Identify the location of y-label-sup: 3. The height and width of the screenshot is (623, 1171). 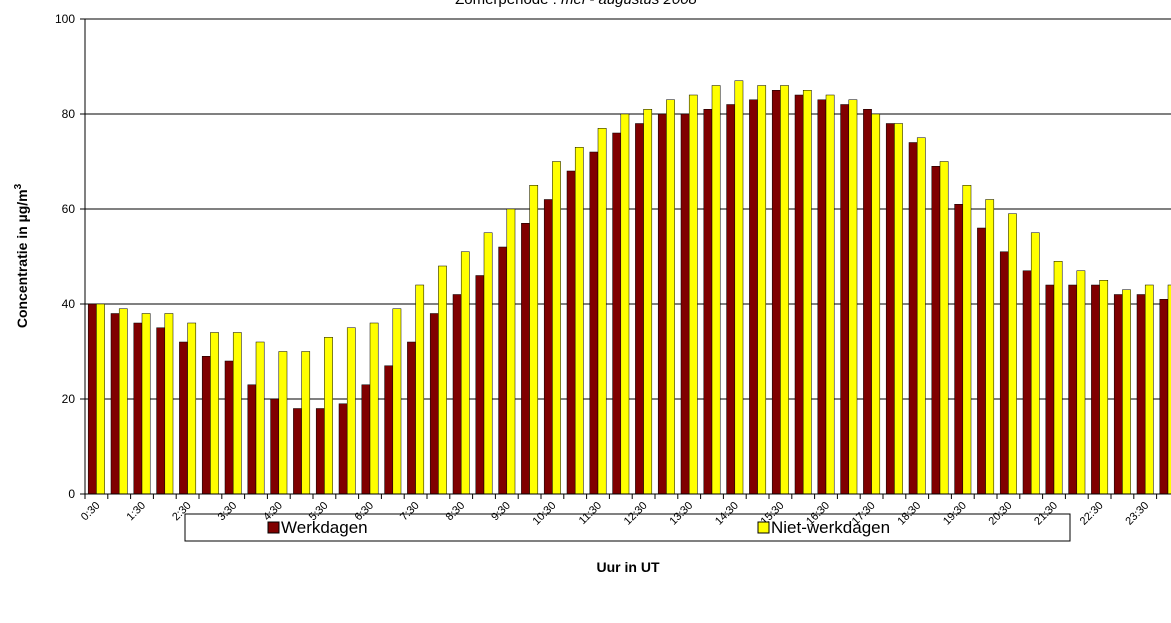
(18, 186).